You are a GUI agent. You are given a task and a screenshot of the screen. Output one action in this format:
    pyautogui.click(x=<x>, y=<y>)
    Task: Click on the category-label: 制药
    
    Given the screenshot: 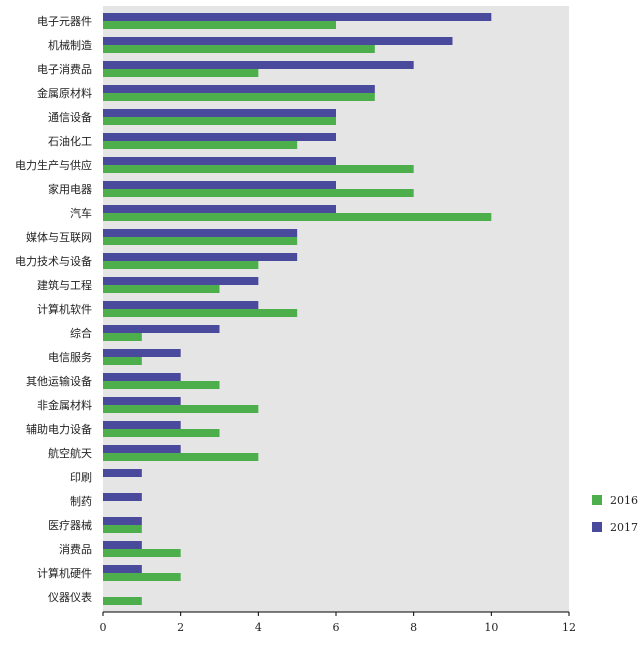 What is the action you would take?
    pyautogui.click(x=81, y=501)
    